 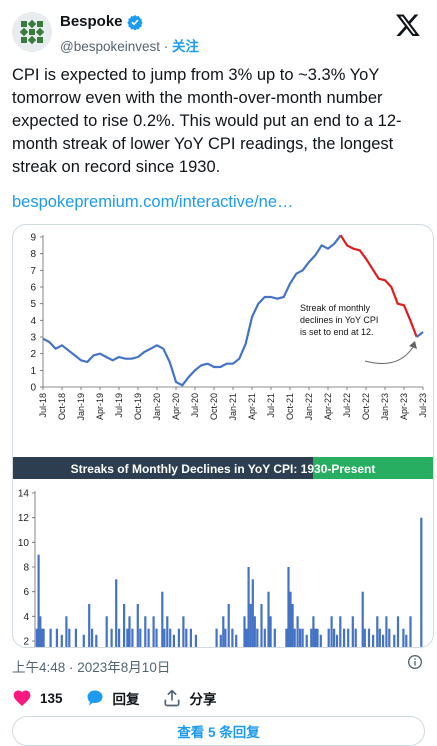 I want to click on tweet-timestamp: 上午4:48 · 2023年8月10日, so click(x=91, y=667).